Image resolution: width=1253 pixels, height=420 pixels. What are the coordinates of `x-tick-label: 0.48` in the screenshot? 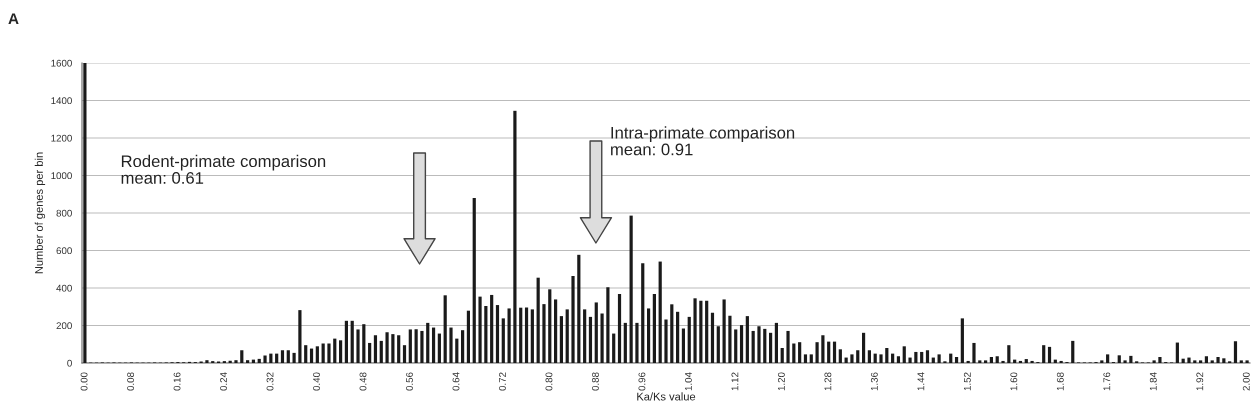 It's located at (363, 381).